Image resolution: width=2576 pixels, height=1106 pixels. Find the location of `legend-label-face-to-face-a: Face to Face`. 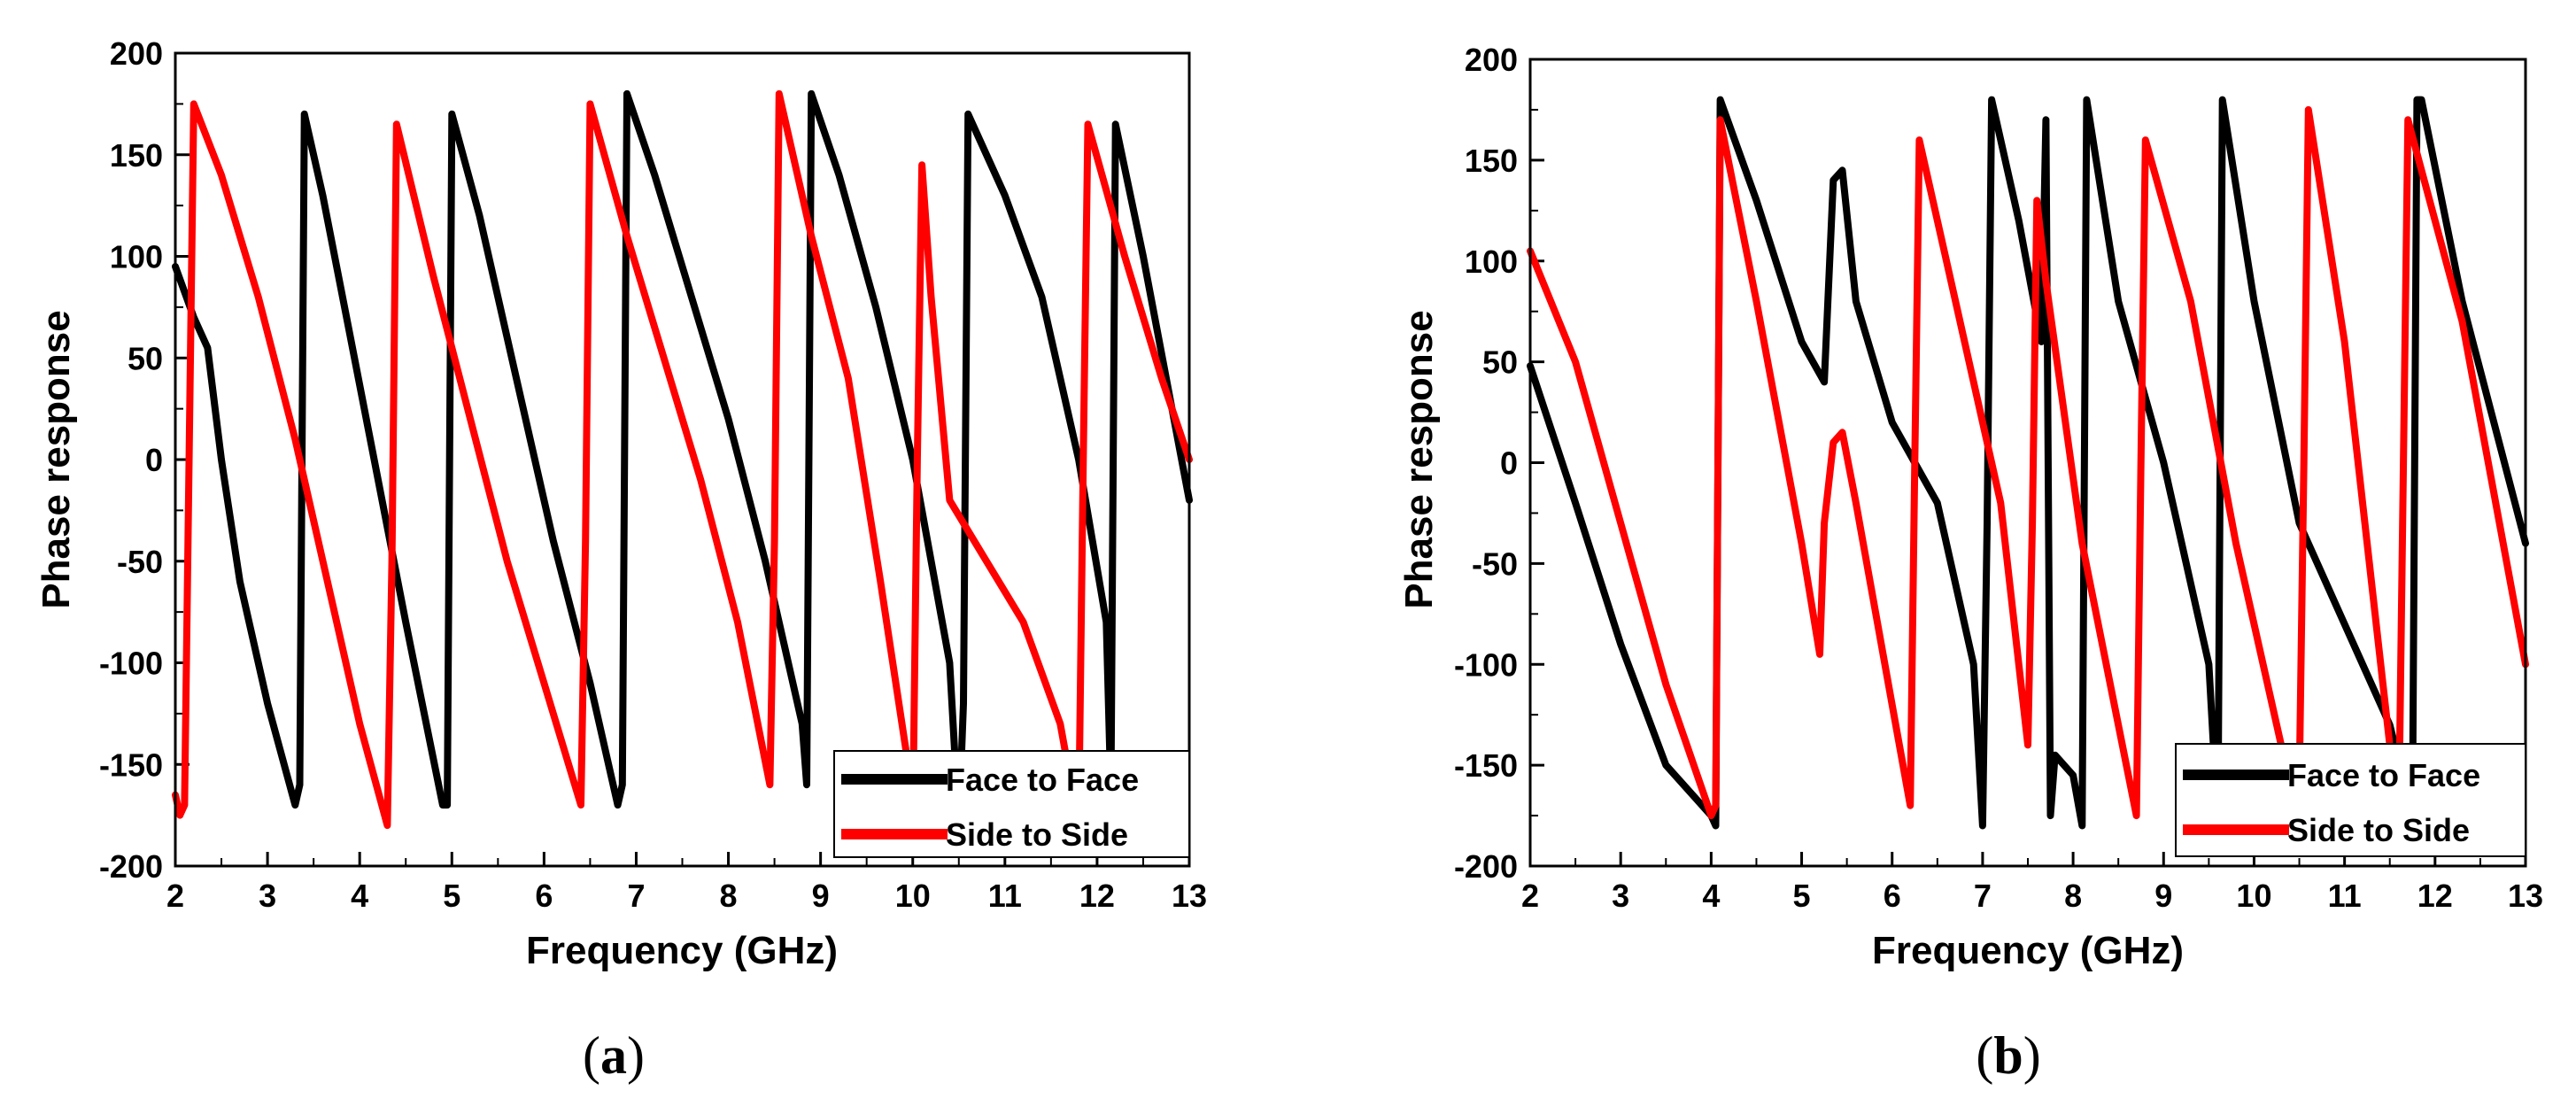

legend-label-face-to-face-a: Face to Face is located at coordinates (1042, 780).